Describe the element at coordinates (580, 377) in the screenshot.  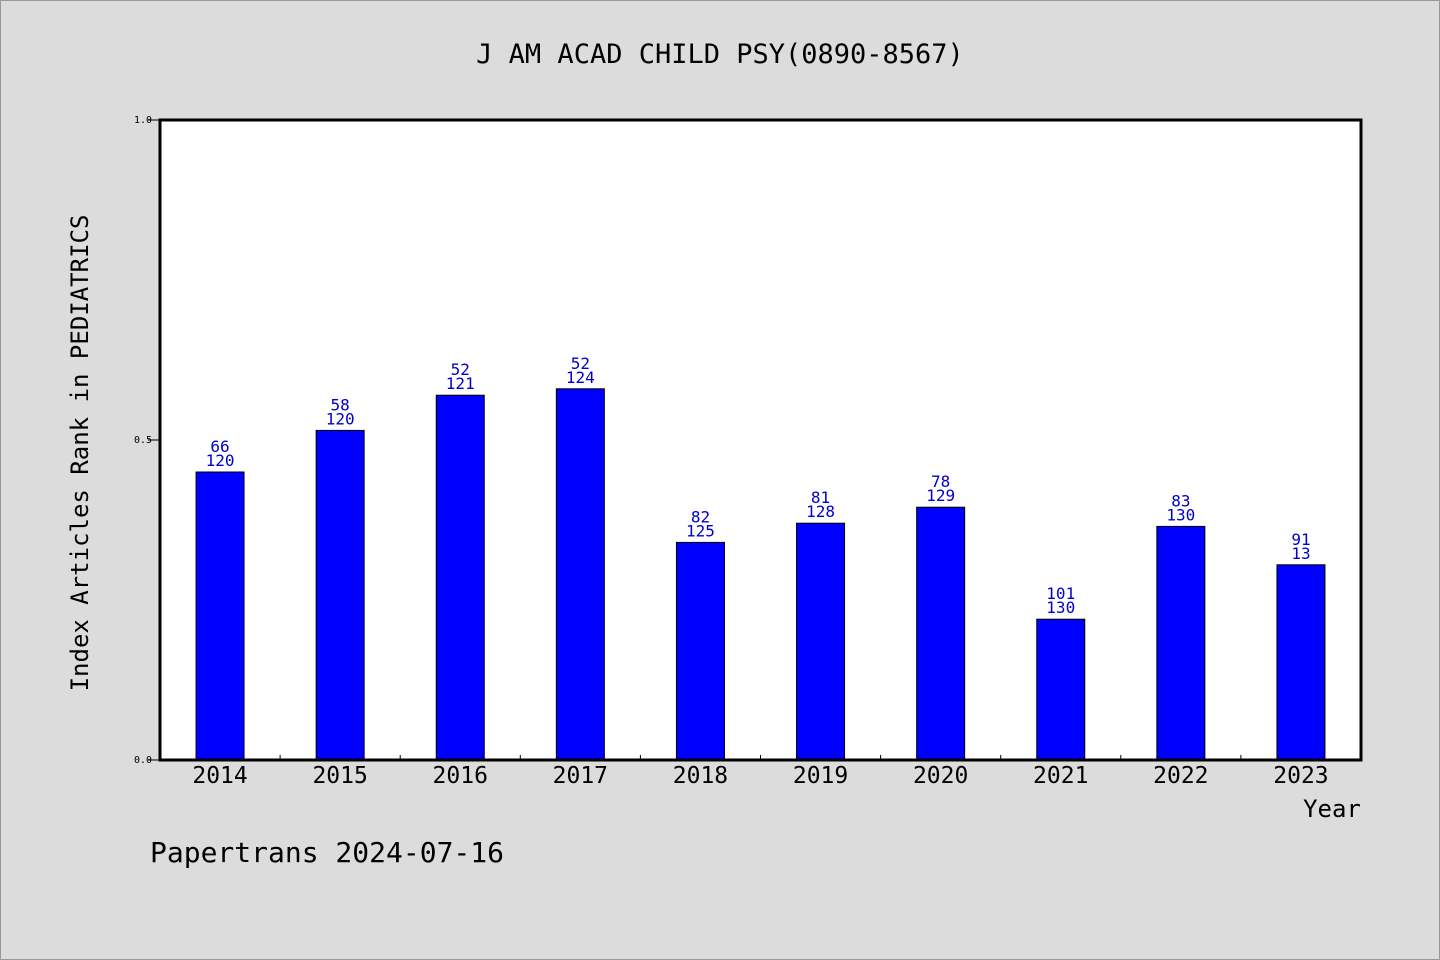
I see `bar-label-bottom-2017: 124` at that location.